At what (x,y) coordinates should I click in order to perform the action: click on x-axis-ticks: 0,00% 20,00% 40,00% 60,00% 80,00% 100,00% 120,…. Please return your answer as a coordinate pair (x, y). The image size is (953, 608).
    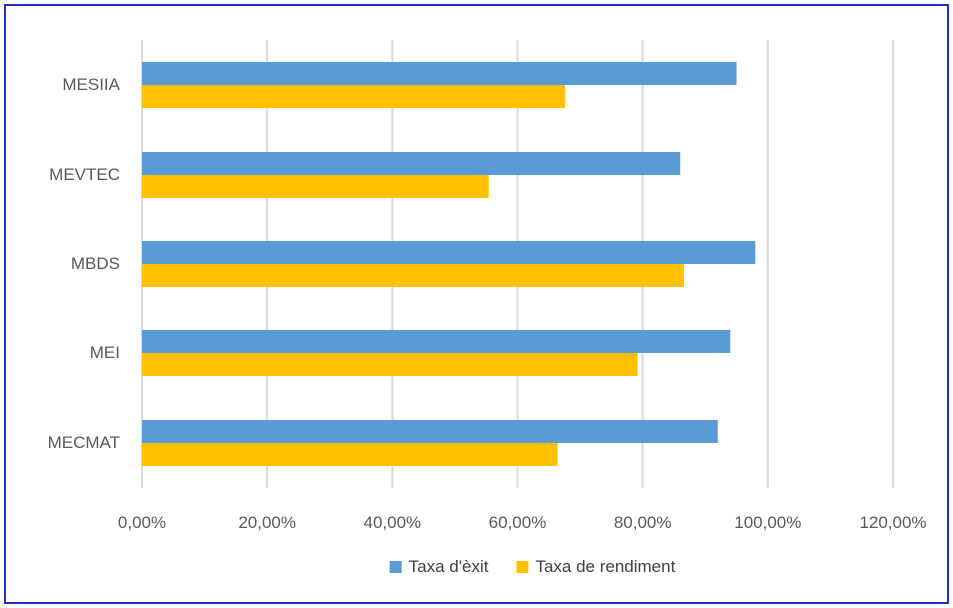
    Looking at the image, I should click on (522, 522).